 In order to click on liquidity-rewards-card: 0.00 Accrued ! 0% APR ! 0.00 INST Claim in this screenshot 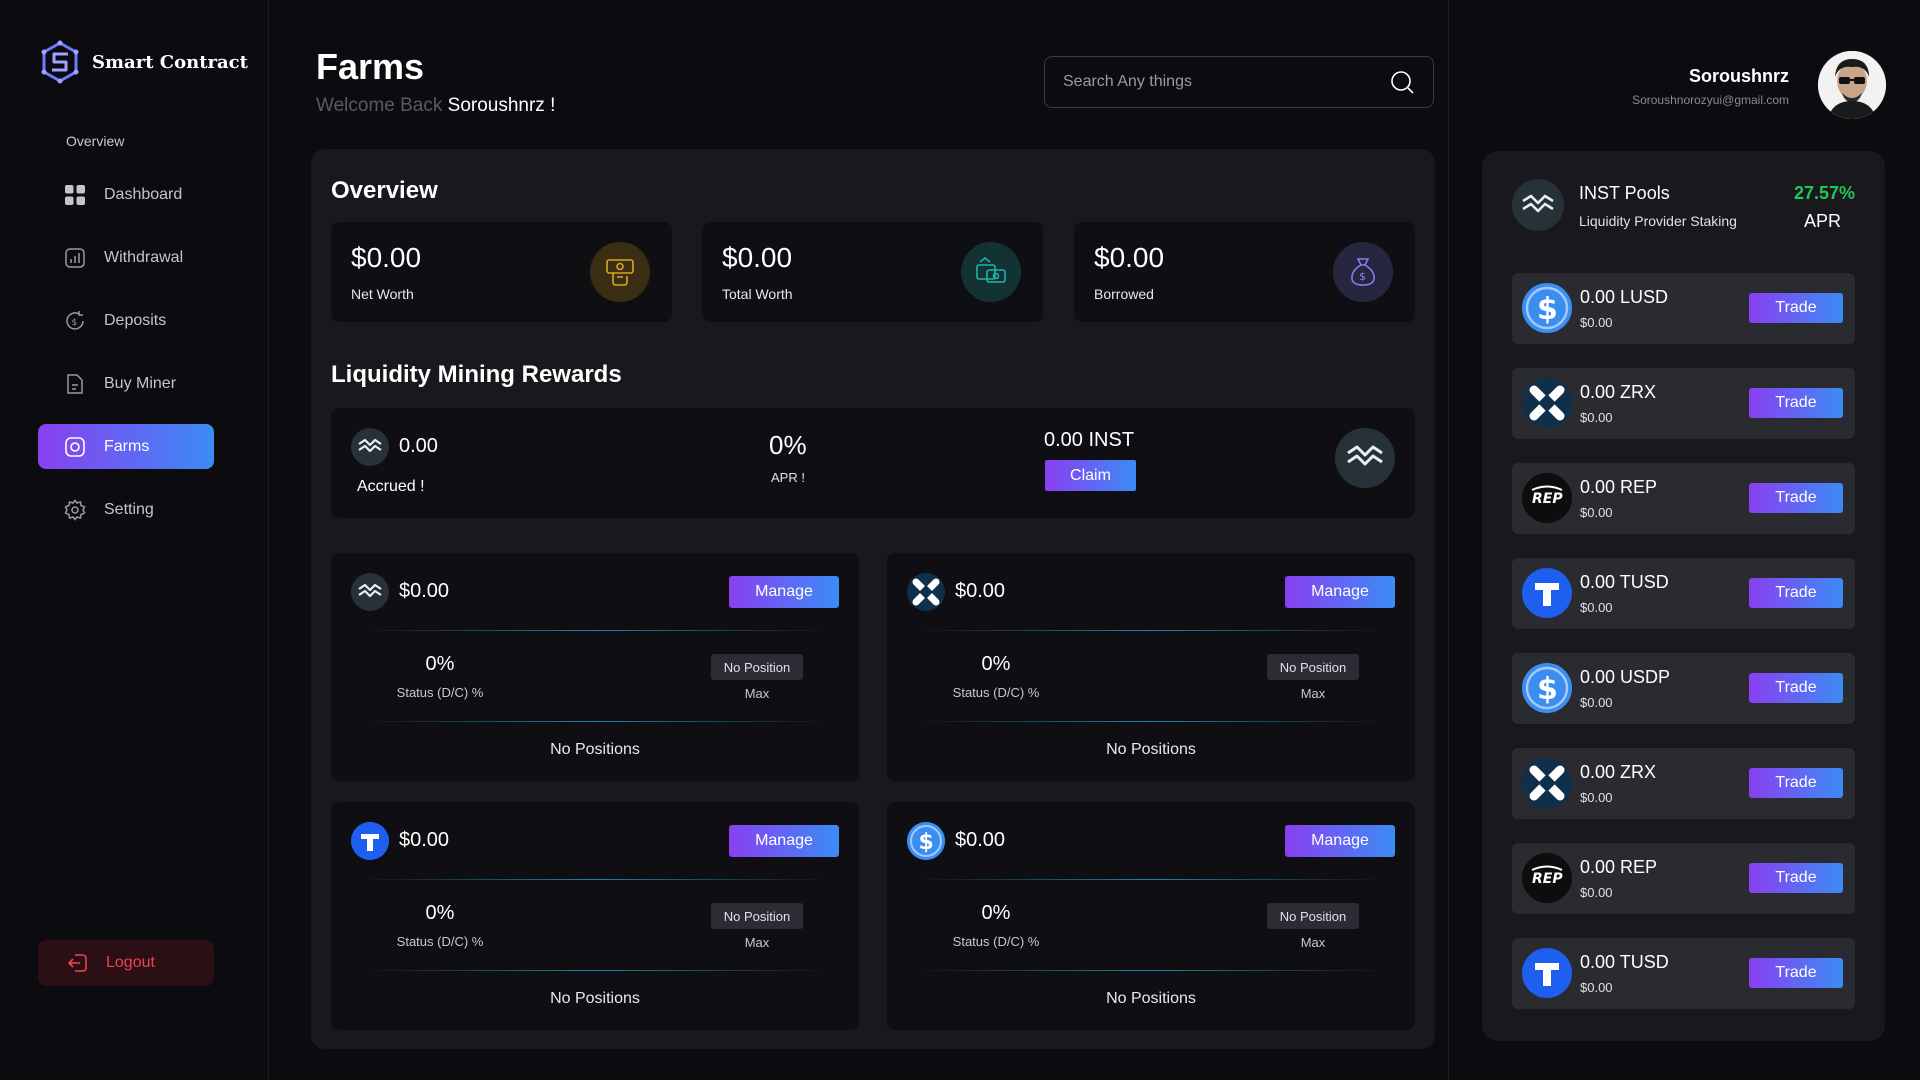, I will do `click(873, 463)`.